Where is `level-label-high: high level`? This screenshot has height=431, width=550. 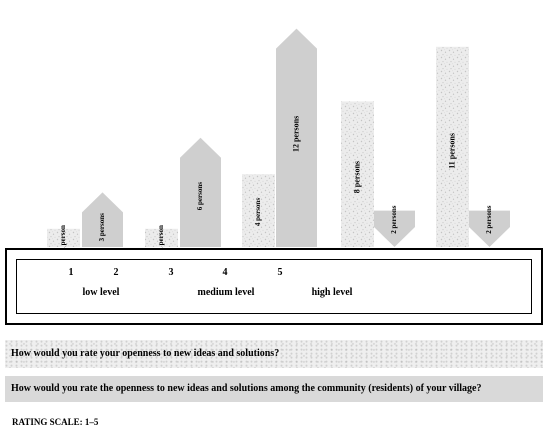 level-label-high: high level is located at coordinates (332, 292).